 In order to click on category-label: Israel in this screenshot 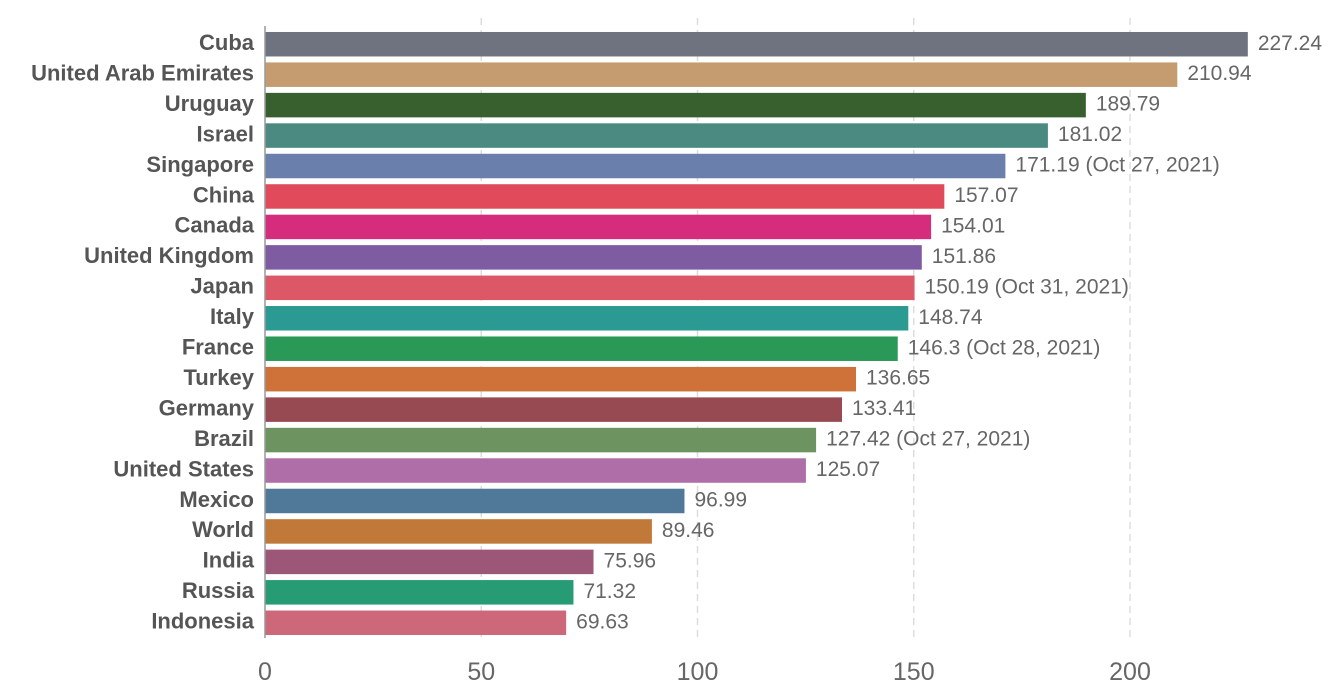, I will do `click(226, 133)`.